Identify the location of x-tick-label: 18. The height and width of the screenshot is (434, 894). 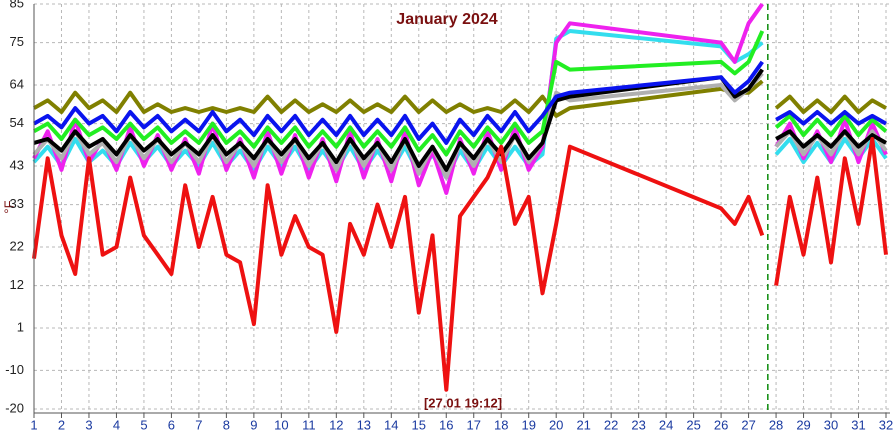
(501, 424).